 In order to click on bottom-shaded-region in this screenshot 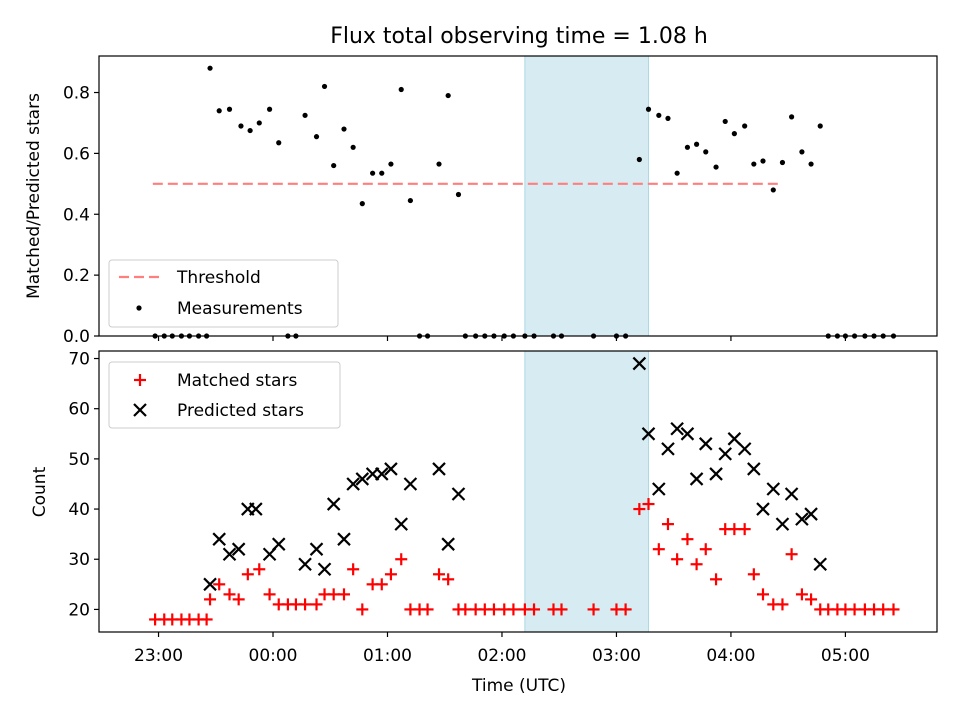, I will do `click(587, 491)`.